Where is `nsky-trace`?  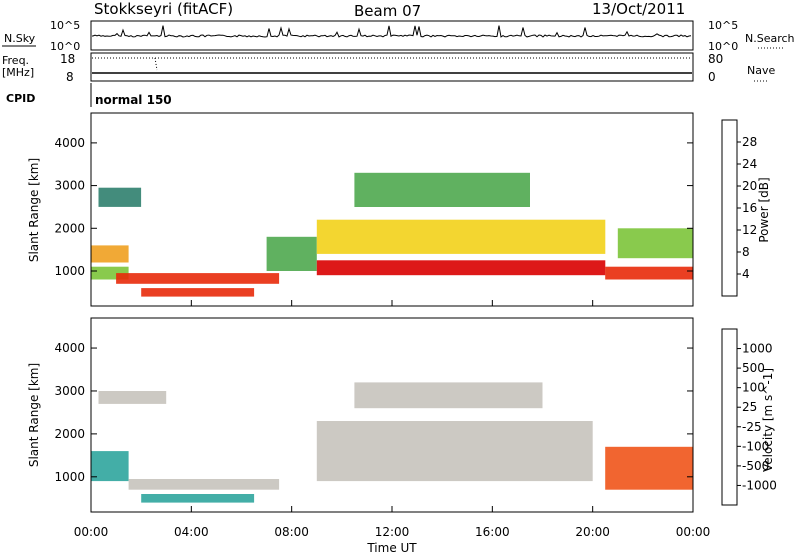
nsky-trace is located at coordinates (392, 31).